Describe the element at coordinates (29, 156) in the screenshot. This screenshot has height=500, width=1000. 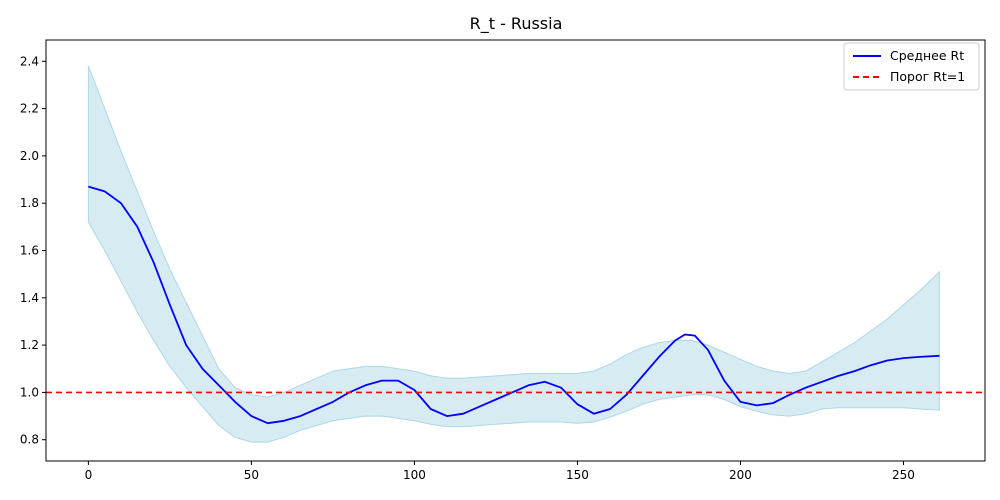
I see `y-tick-label: 2.0` at that location.